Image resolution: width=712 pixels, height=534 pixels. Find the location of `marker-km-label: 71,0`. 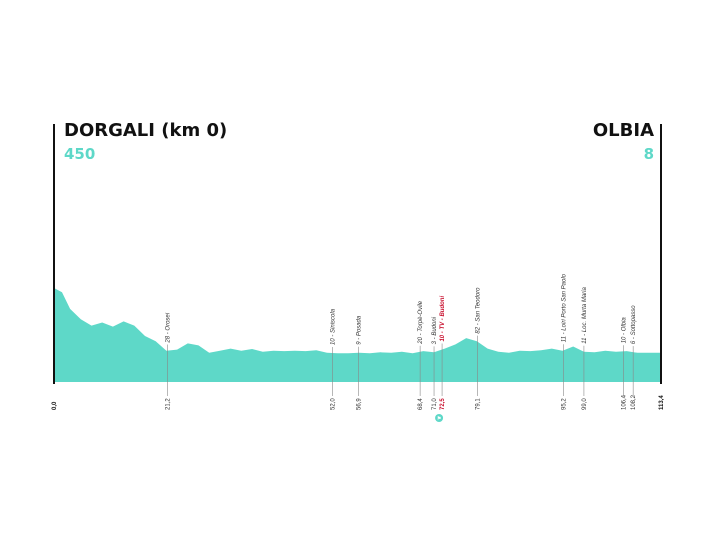

marker-km-label: 71,0 is located at coordinates (435, 404).